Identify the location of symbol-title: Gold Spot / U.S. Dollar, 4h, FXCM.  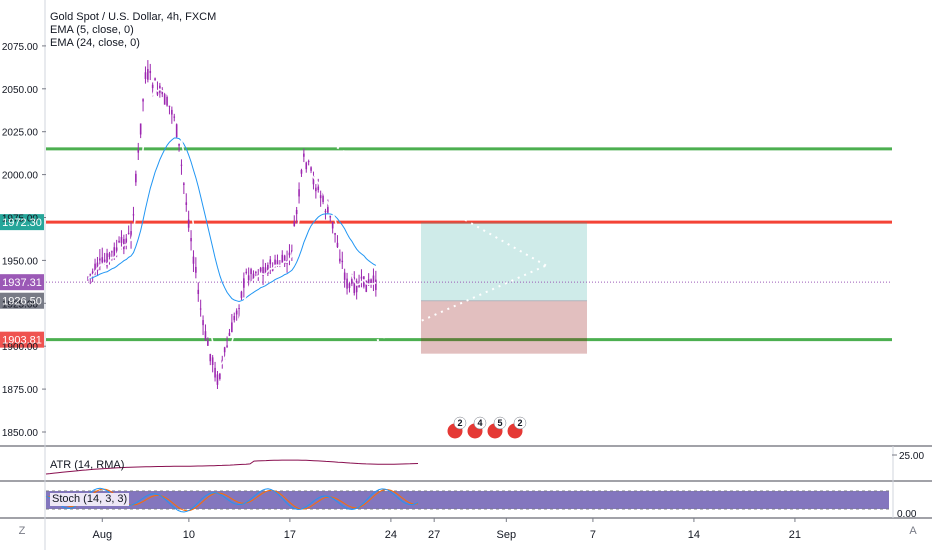
(133, 17).